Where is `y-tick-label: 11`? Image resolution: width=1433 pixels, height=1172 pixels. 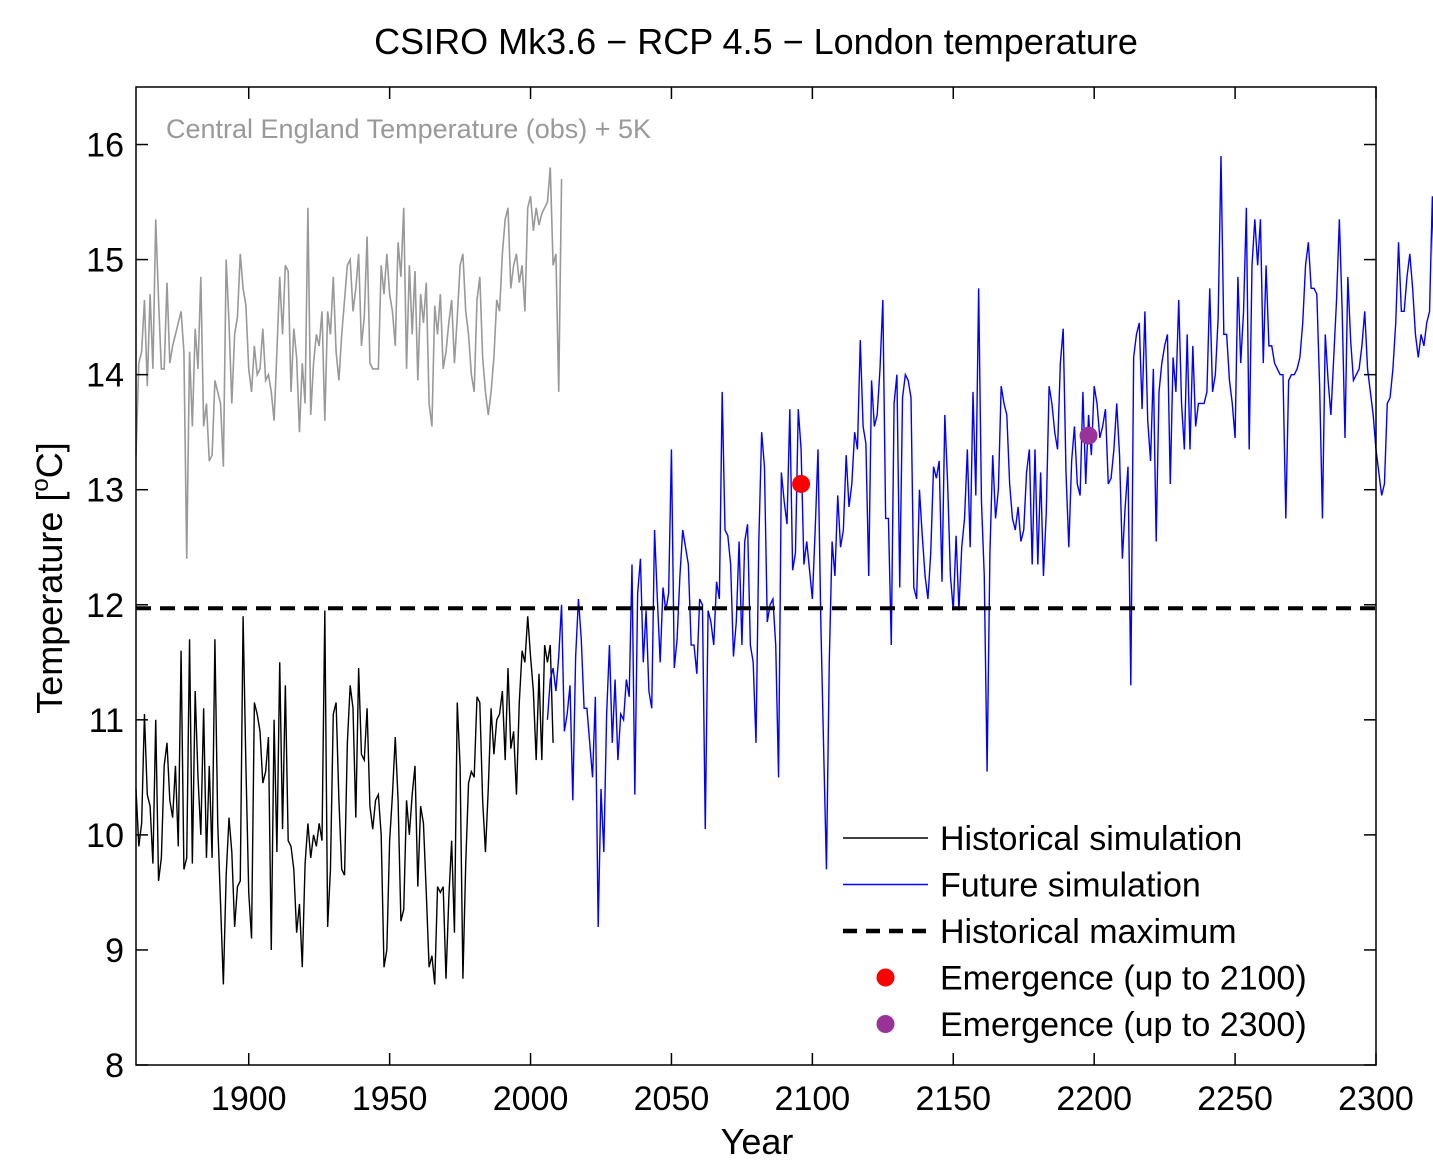 y-tick-label: 11 is located at coordinates (106, 721).